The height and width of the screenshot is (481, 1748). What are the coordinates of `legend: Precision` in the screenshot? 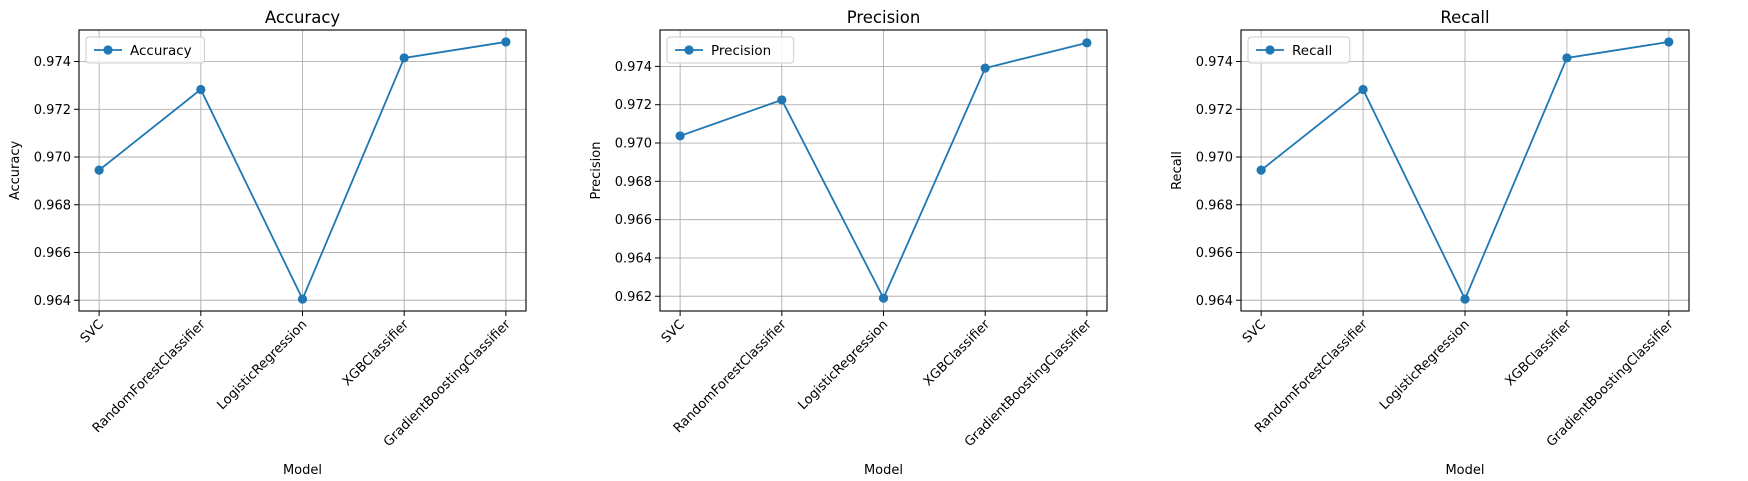 It's located at (730, 50).